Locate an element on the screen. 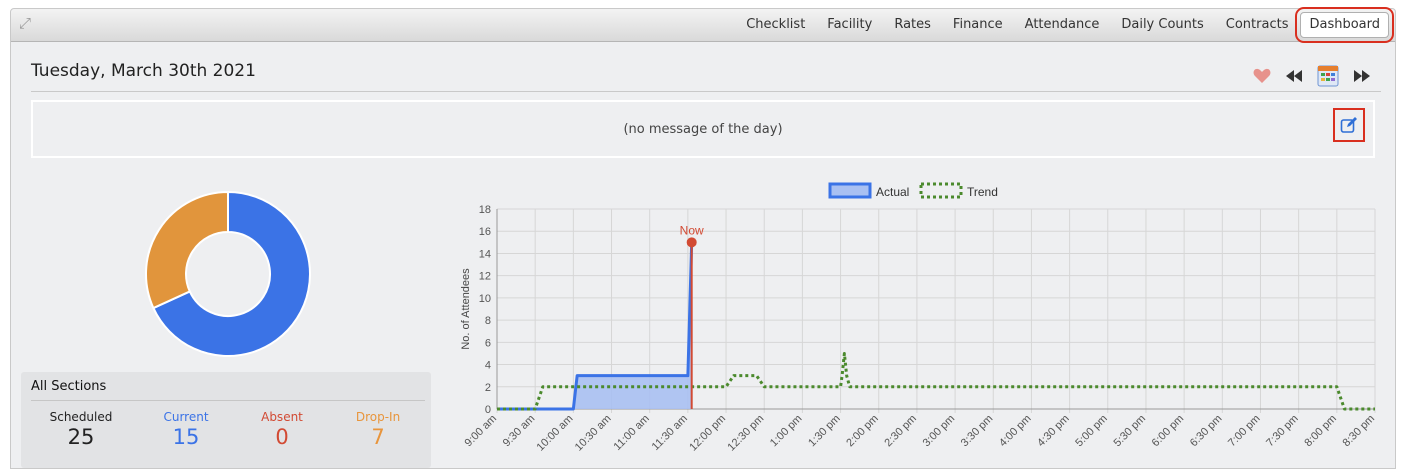 The height and width of the screenshot is (469, 1406). legend-swatch-actual is located at coordinates (850, 190).